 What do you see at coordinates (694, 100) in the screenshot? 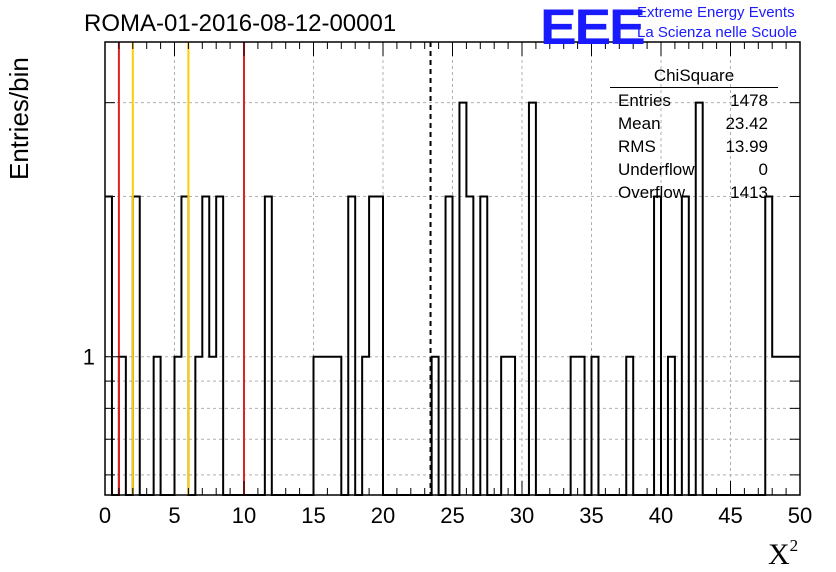
I see `stats-row: Entries 1478` at bounding box center [694, 100].